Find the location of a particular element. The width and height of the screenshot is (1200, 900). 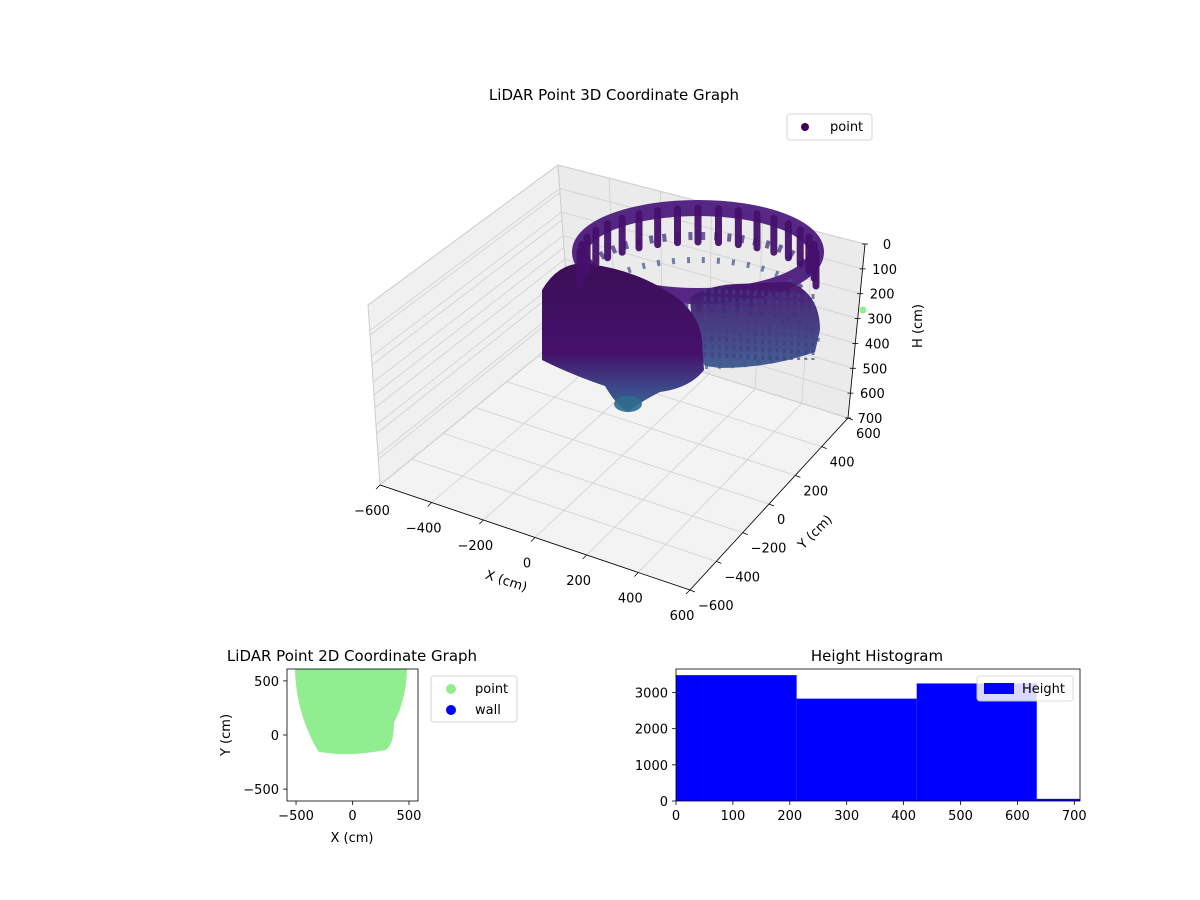

y-tick-label-histogram: 1000 is located at coordinates (651, 766).